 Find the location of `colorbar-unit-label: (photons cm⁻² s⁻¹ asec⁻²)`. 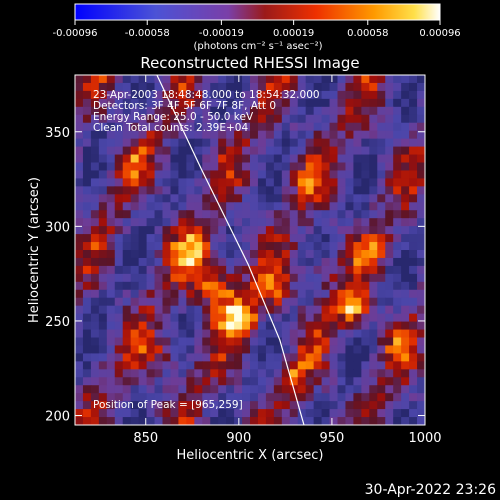

colorbar-unit-label: (photons cm⁻² s⁻¹ asec⁻²) is located at coordinates (257, 46).